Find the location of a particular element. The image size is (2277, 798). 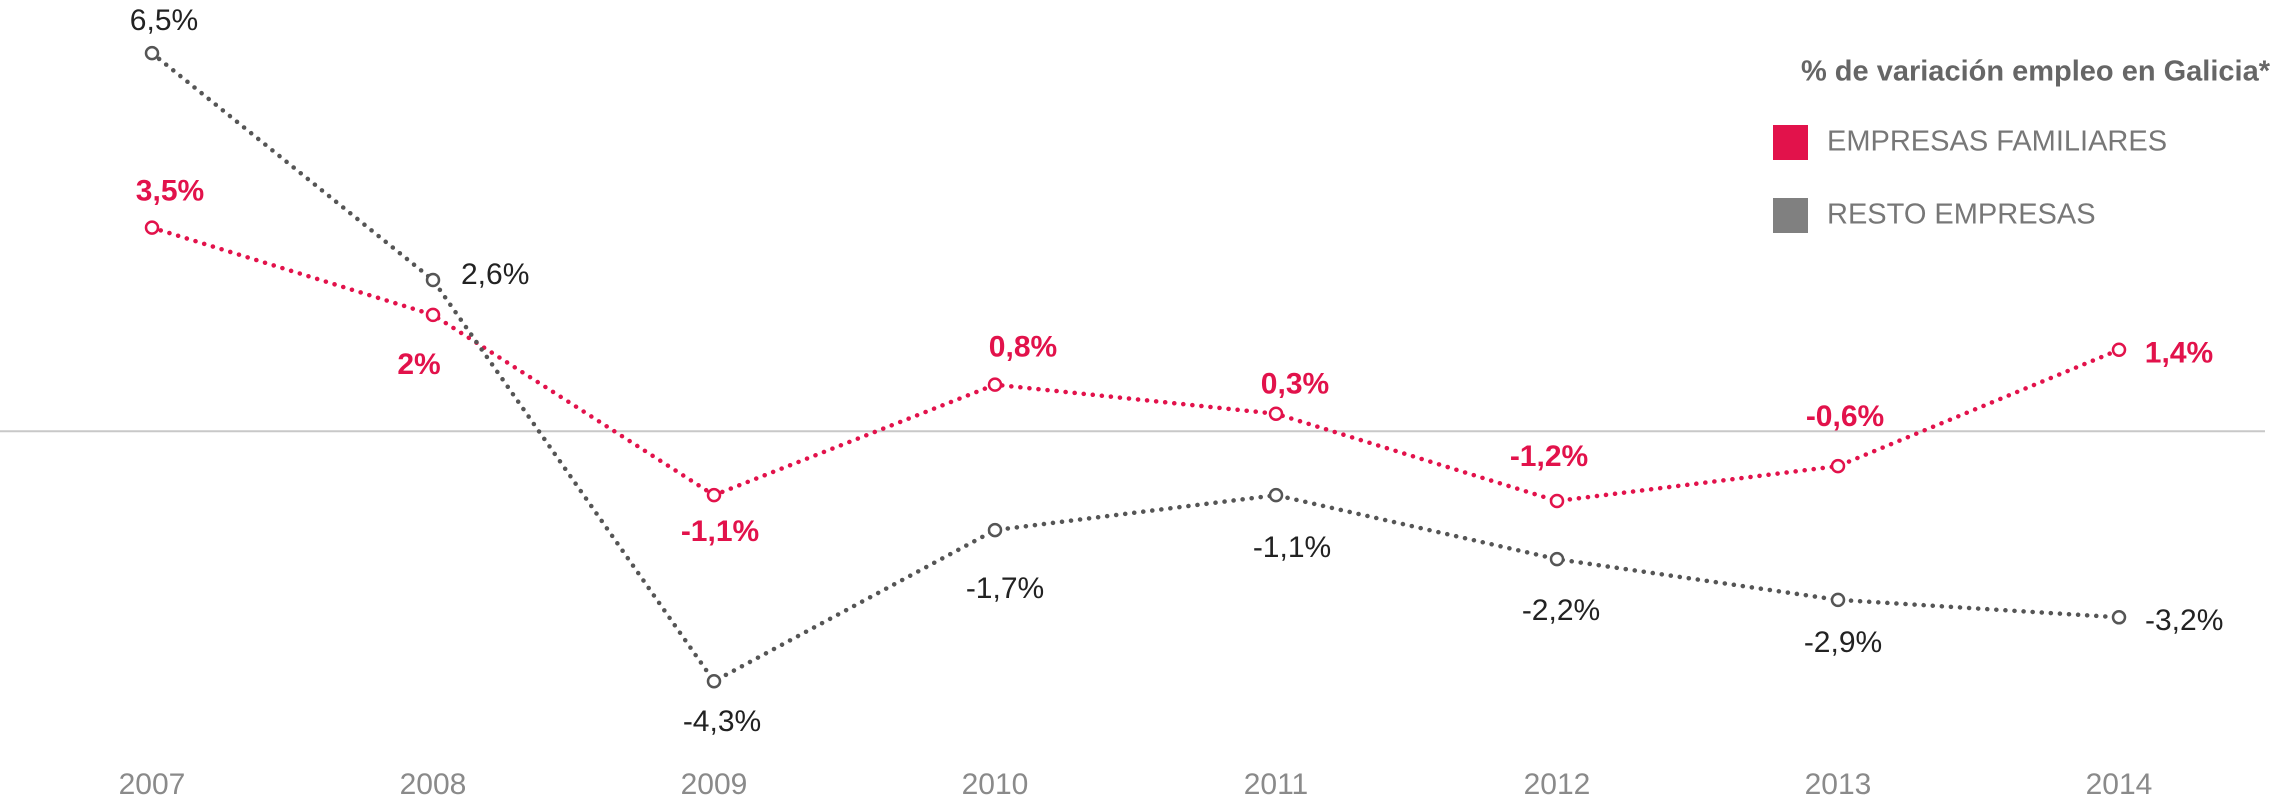

data-label: -2,9% is located at coordinates (1843, 642).